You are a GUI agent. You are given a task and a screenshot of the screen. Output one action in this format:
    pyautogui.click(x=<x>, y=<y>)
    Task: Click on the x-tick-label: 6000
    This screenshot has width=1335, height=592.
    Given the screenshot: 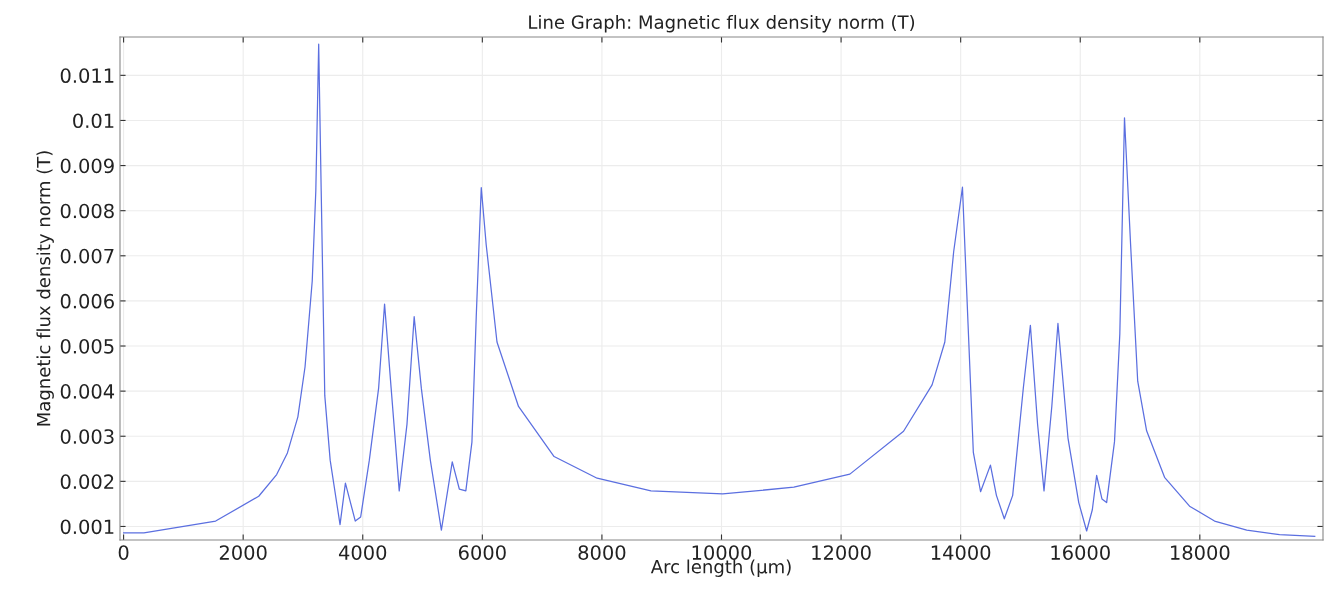 What is the action you would take?
    pyautogui.click(x=482, y=552)
    